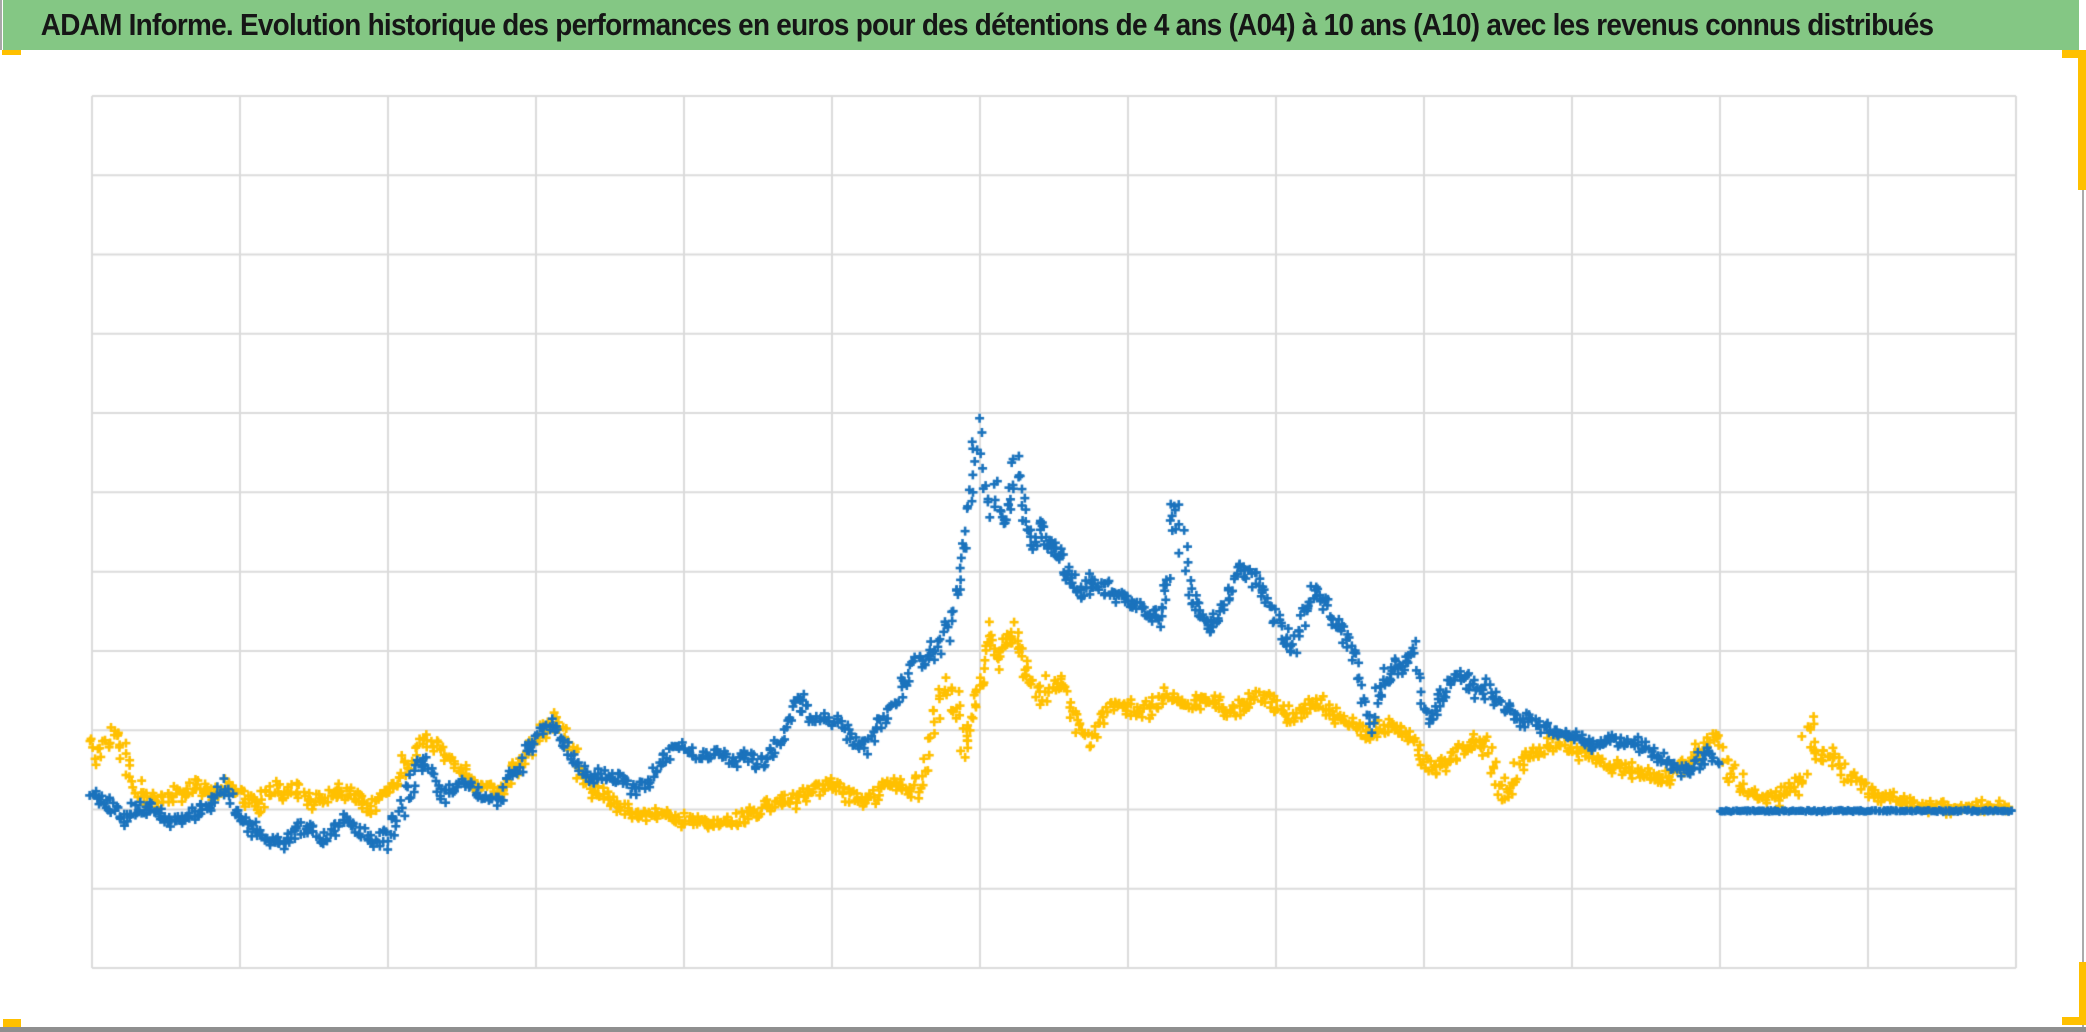 The width and height of the screenshot is (2086, 1032). Describe the element at coordinates (2074, 1021) in the screenshot. I see `range-highlight-corner-bottom-right` at that location.